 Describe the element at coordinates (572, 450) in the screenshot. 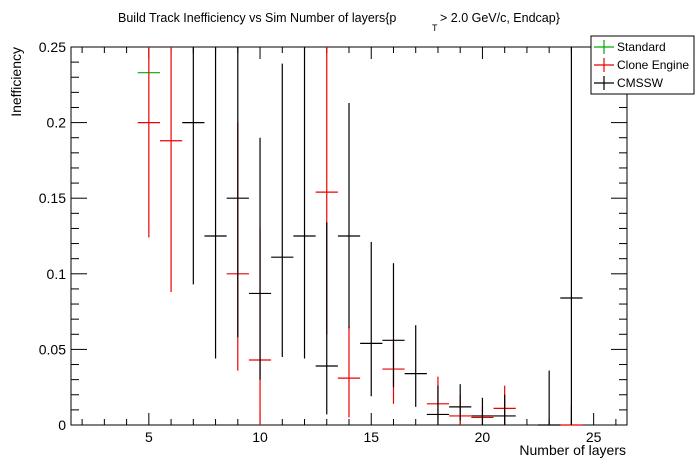

I see `x-axis-title: Number of layers` at that location.